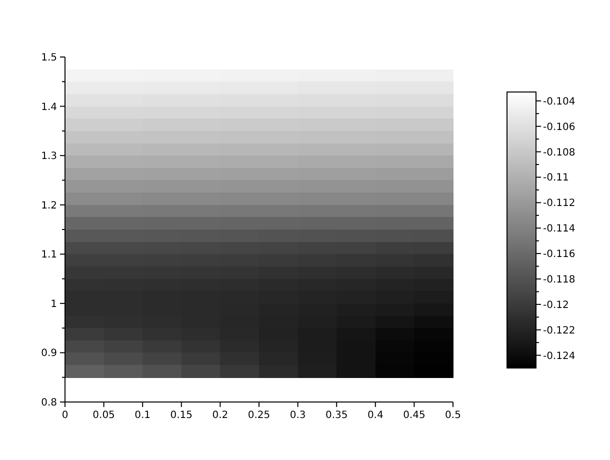 The image size is (610, 460). I want to click on x-tick-label: 0.35, so click(336, 415).